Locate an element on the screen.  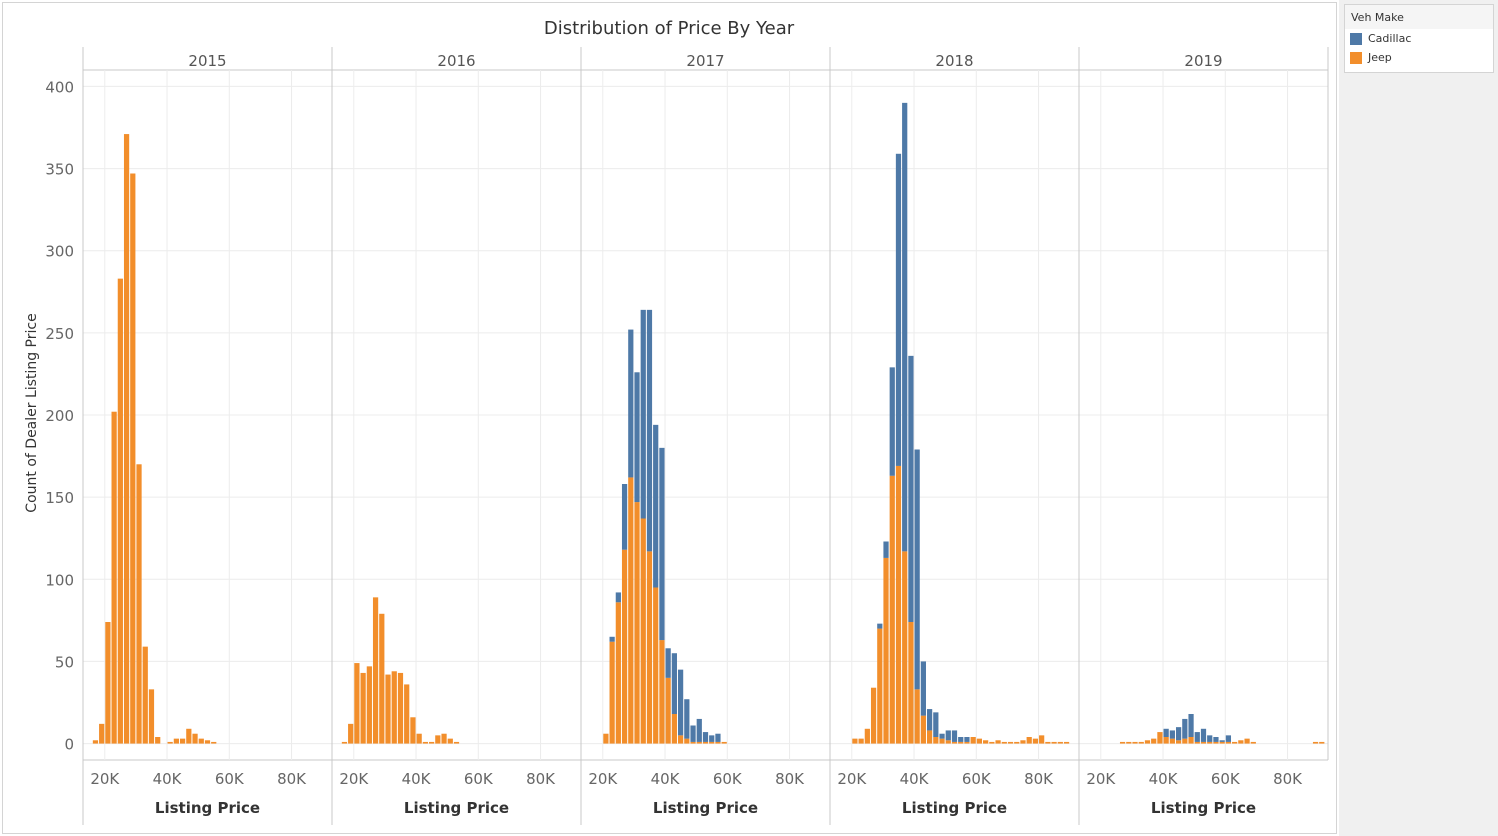
legend: Veh Make Cadillac Jeep is located at coordinates (1419, 38).